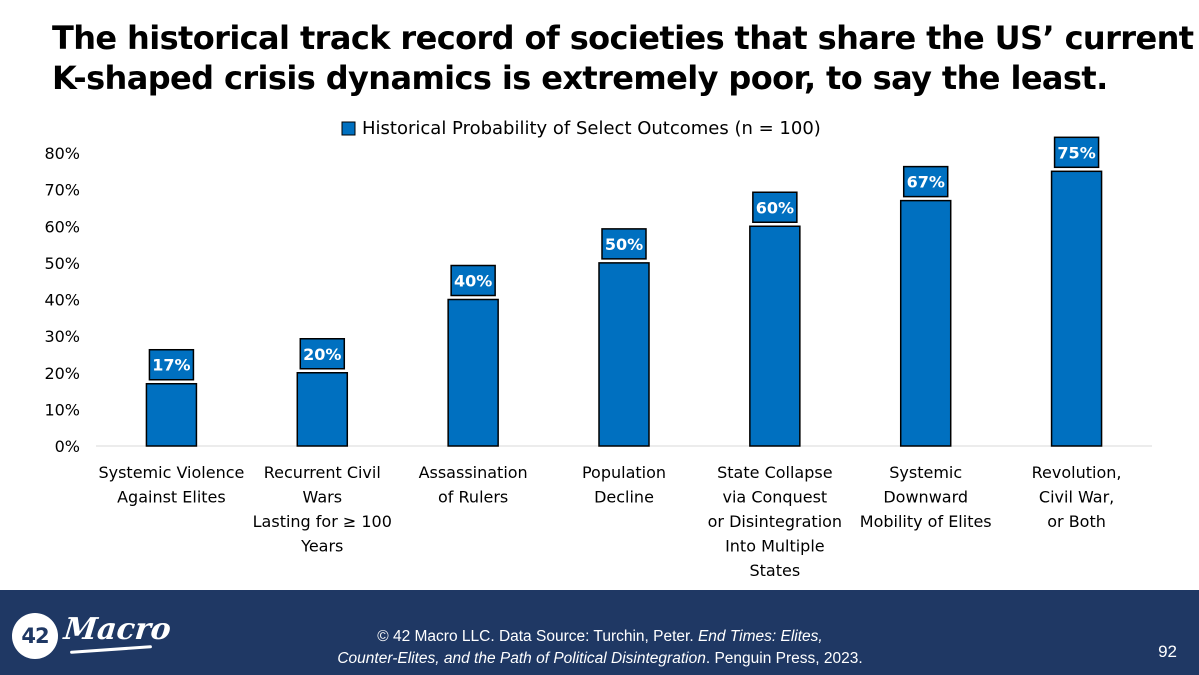 Image resolution: width=1199 pixels, height=675 pixels. I want to click on y-tick-label: 80%, so click(62, 153).